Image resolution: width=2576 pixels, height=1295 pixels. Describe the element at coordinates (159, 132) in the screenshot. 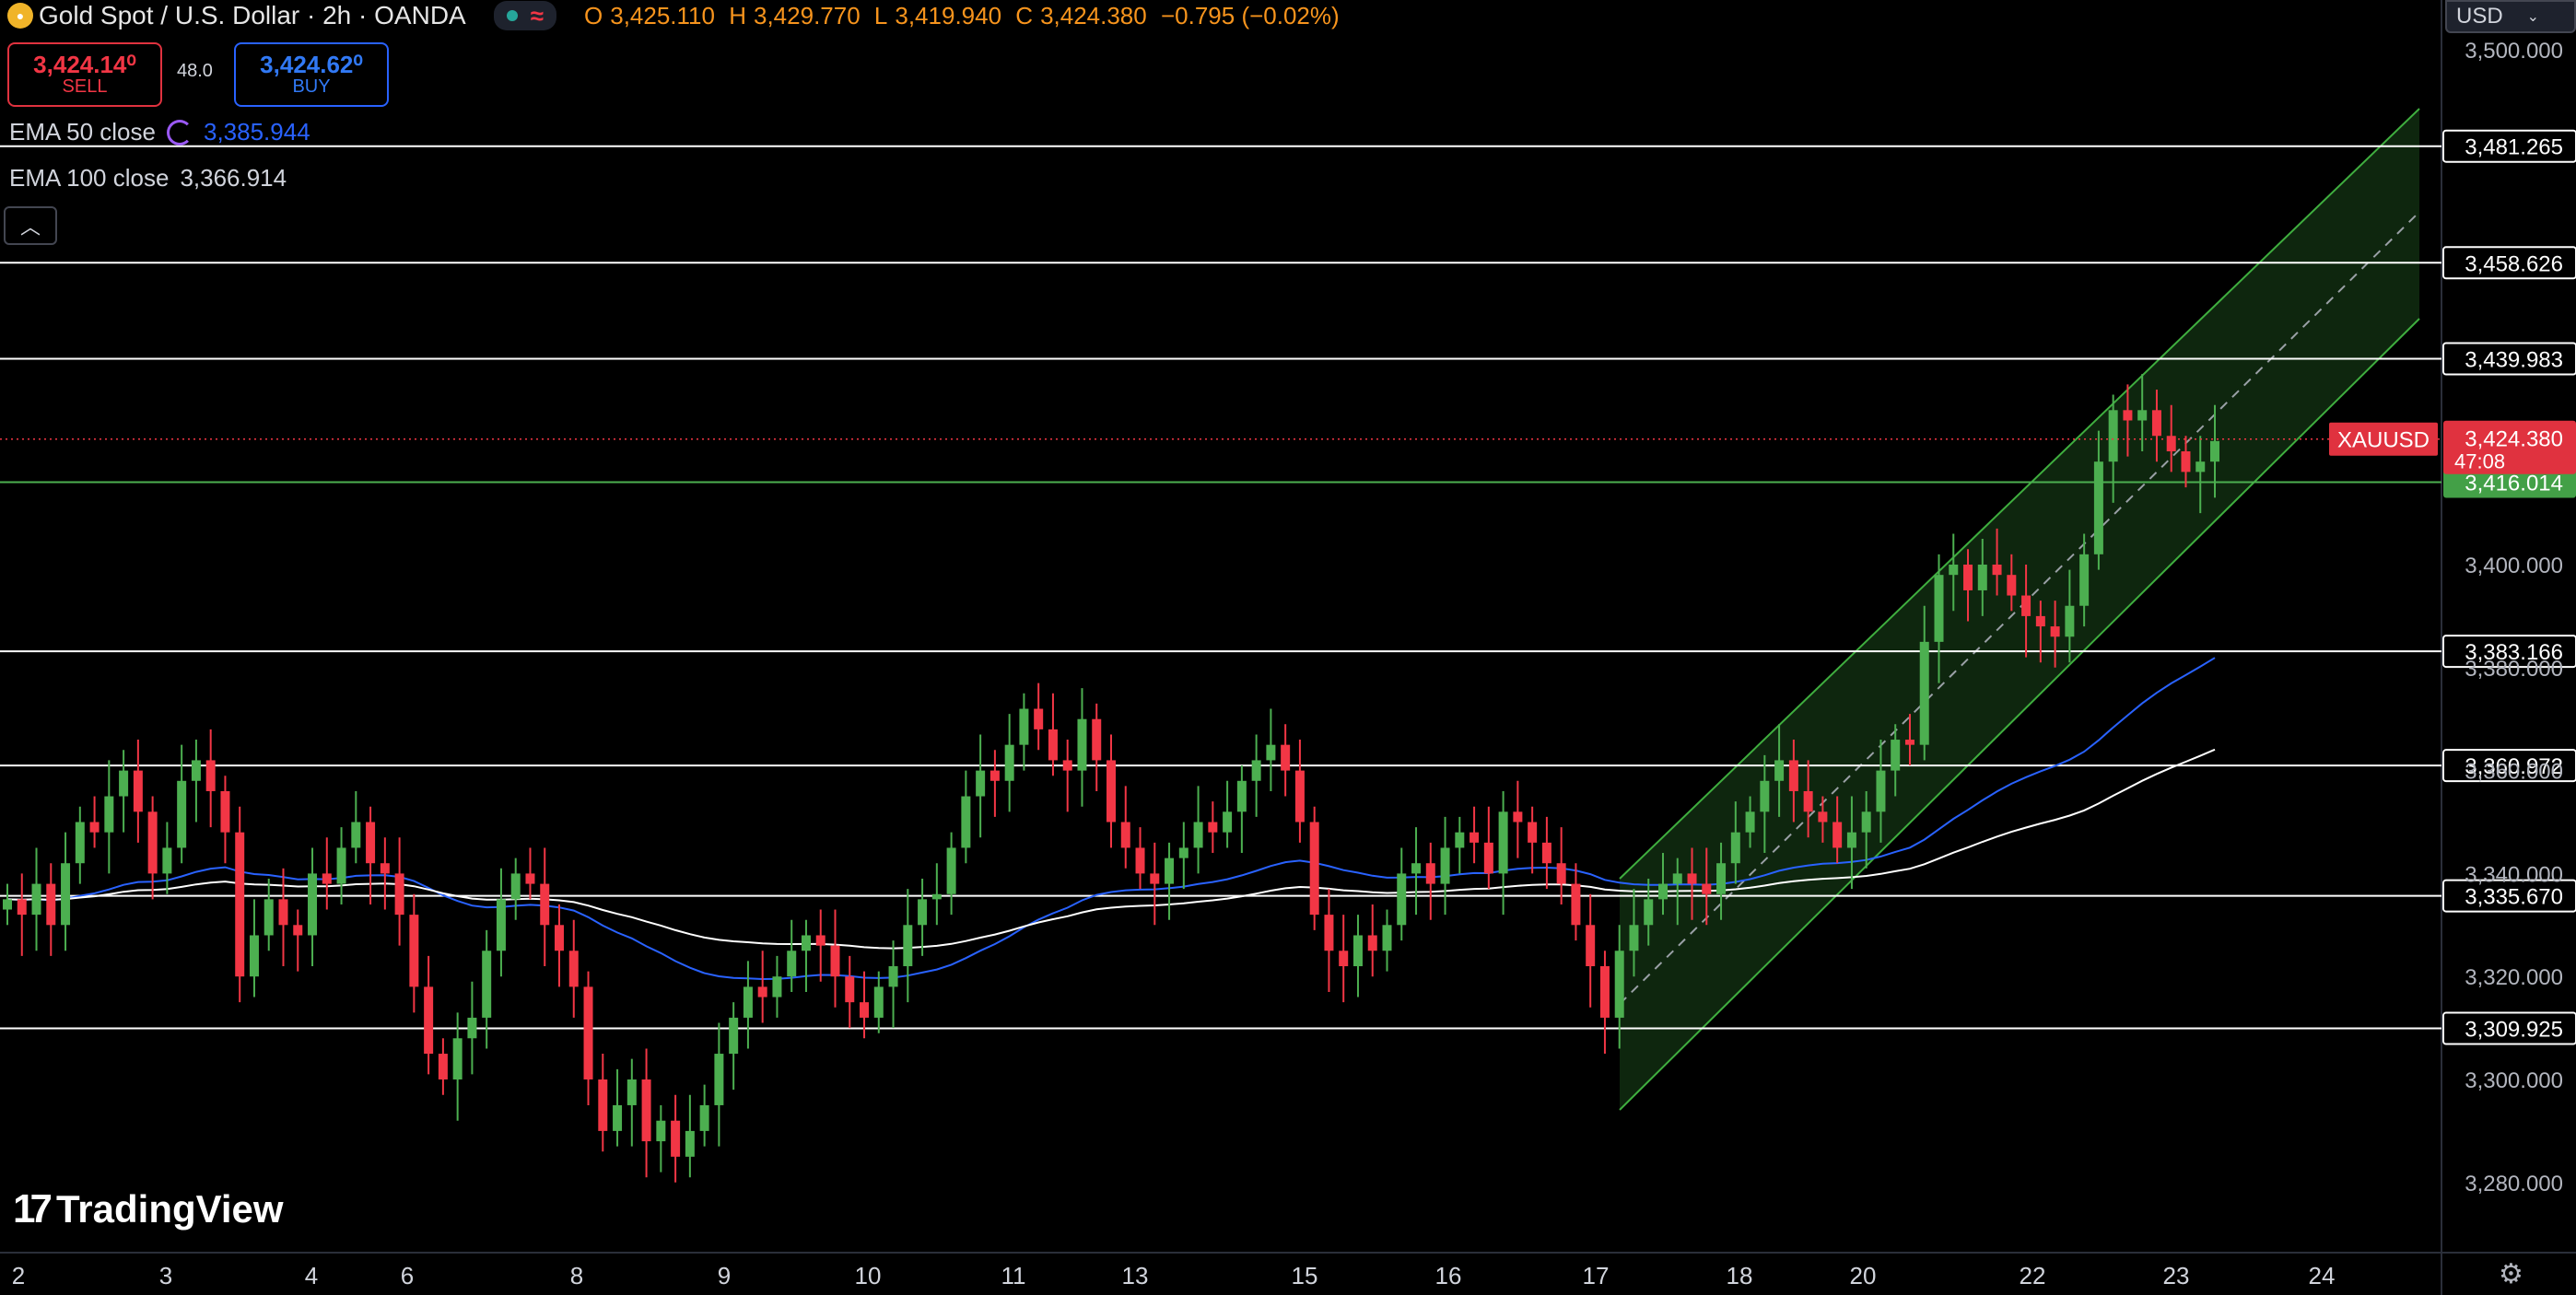

I see `ema50-legend: EMA 50 close 3,385.944` at that location.